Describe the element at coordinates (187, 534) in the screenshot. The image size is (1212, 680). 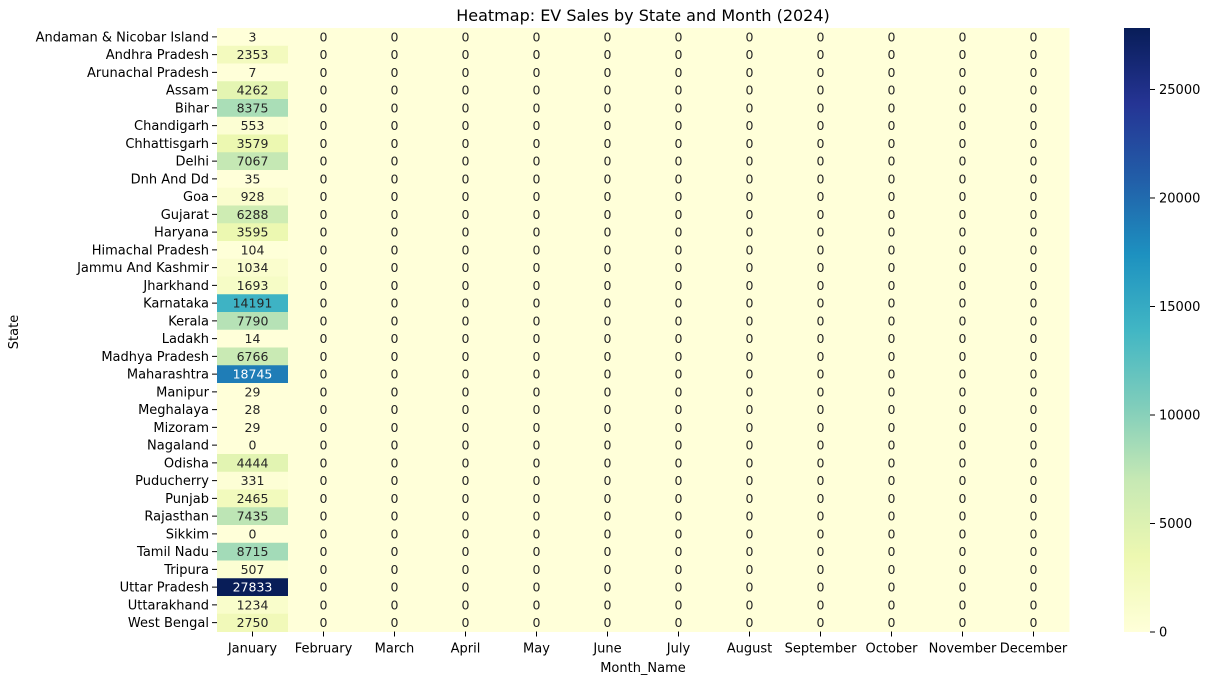
I see `y-tick-label: Sikkim` at that location.